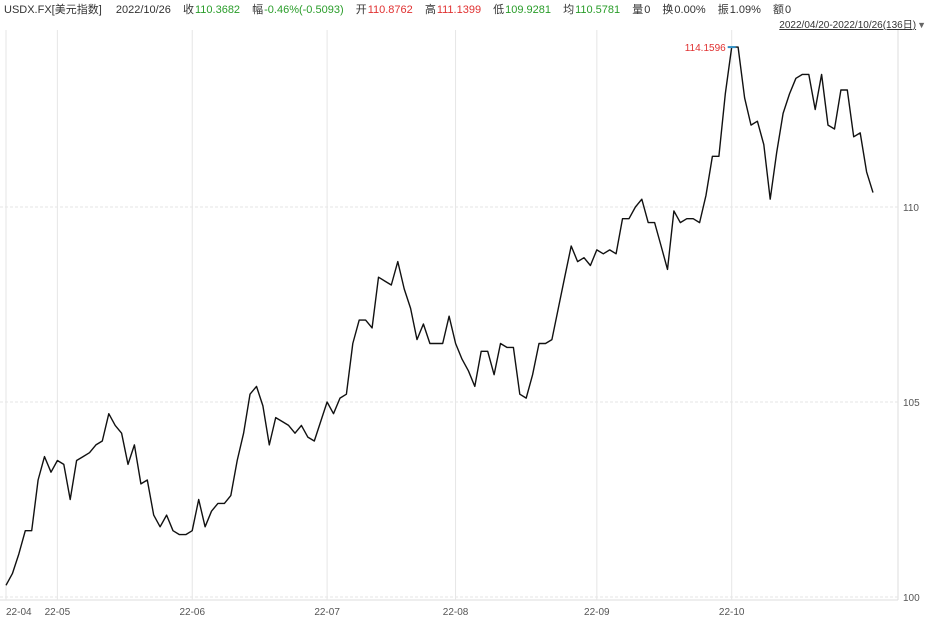  What do you see at coordinates (597, 612) in the screenshot?
I see `x-tick-label: 22-09` at bounding box center [597, 612].